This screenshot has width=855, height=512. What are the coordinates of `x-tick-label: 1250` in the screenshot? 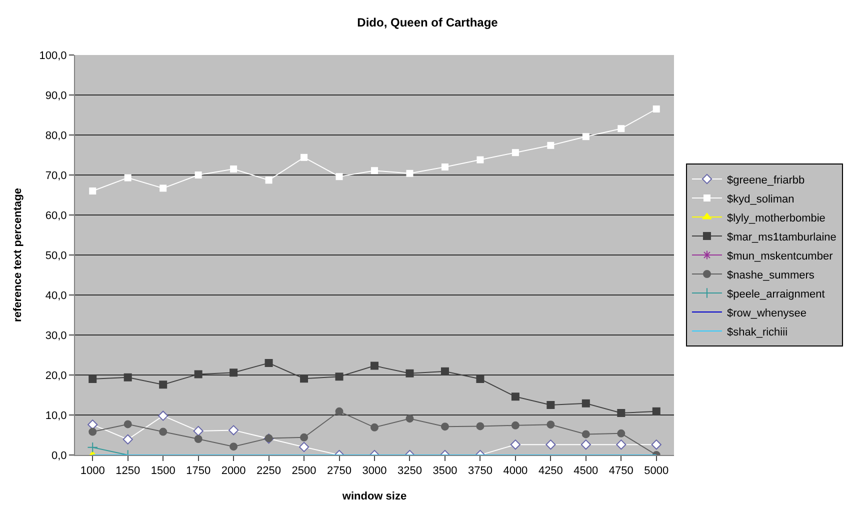 It's located at (128, 471).